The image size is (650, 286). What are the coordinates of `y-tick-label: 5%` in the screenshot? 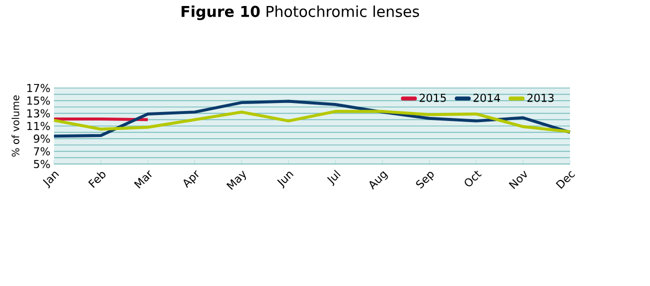 It's located at (42, 164).